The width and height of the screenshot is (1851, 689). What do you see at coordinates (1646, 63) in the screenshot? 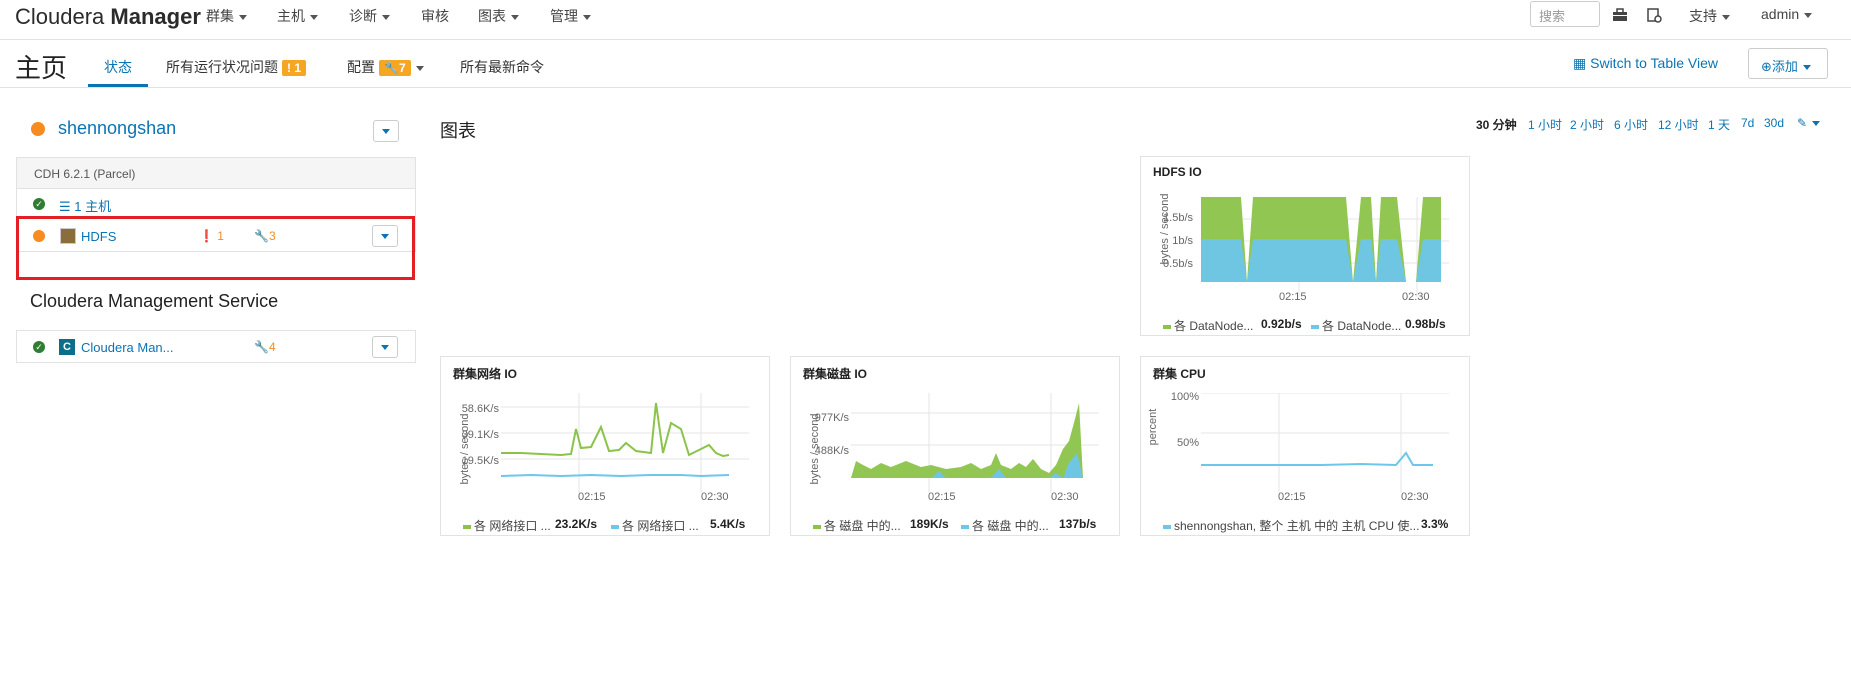
I see `switch-table-view-link: ▦ Switch to Table View` at bounding box center [1646, 63].